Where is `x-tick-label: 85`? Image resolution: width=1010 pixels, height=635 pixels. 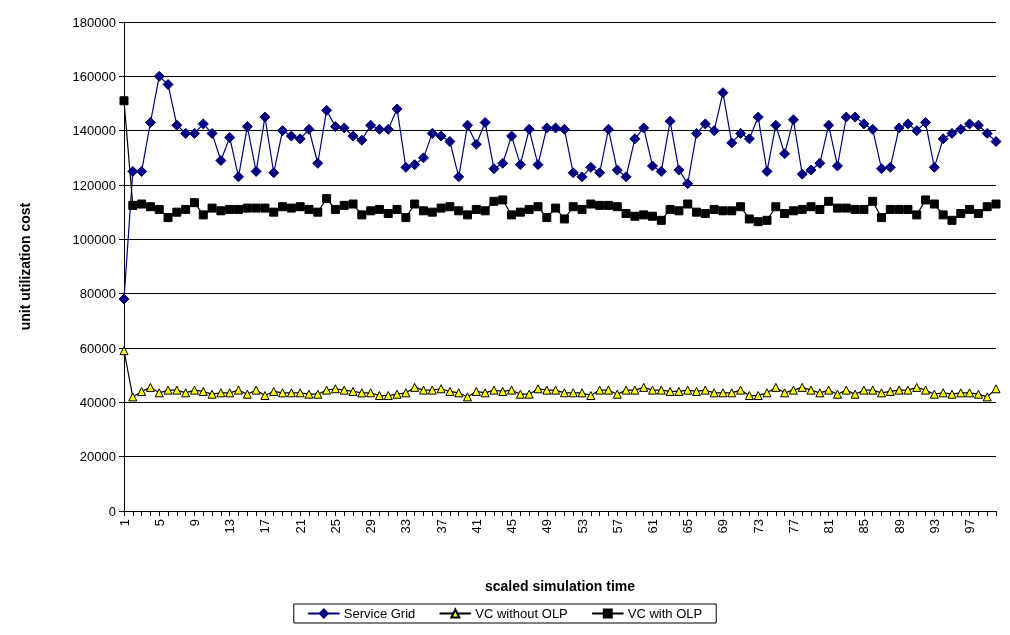
x-tick-label: 85 is located at coordinates (864, 526).